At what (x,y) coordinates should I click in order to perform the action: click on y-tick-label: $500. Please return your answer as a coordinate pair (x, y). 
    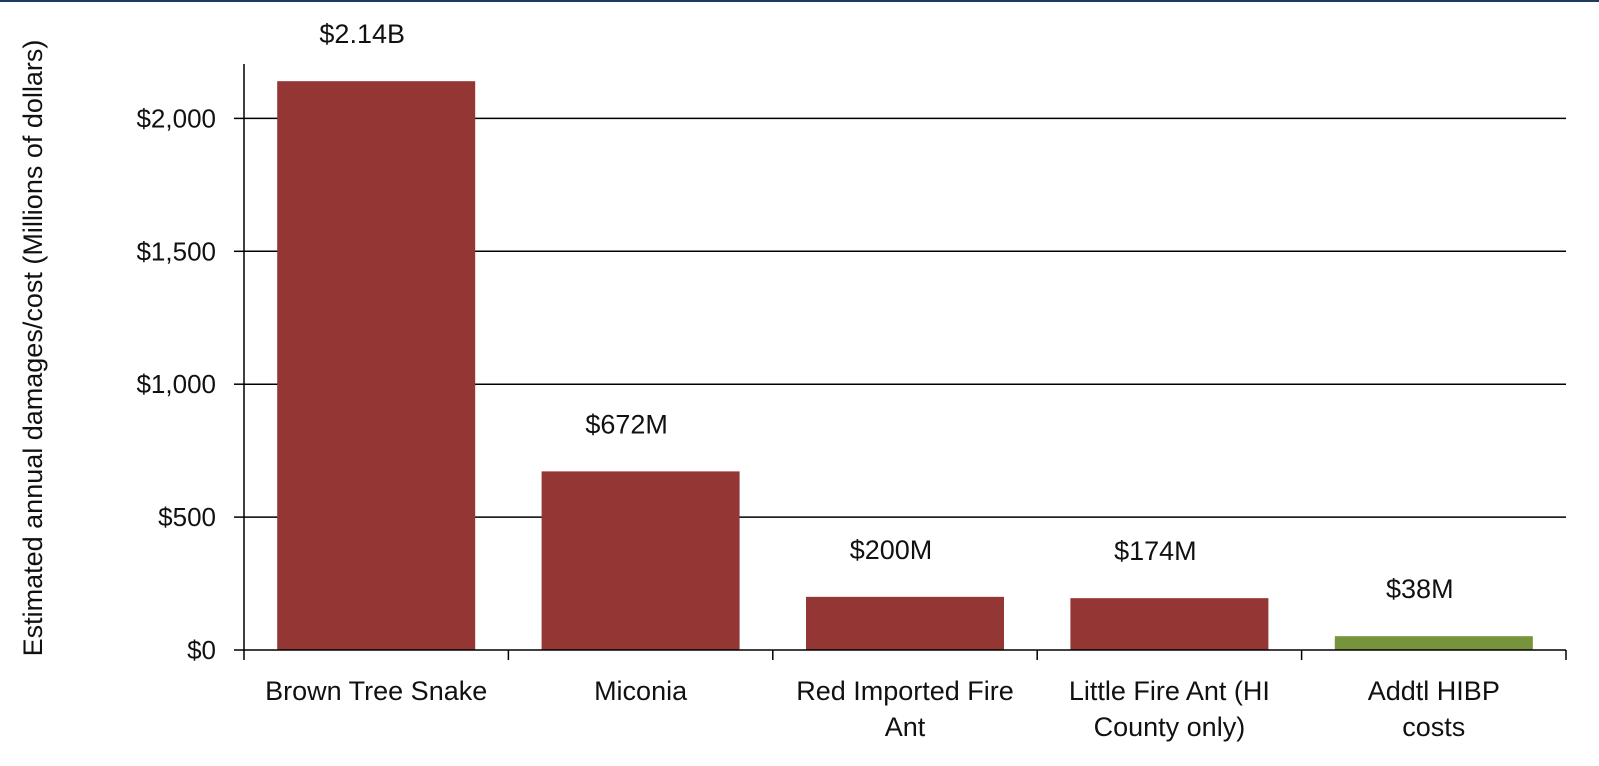
    Looking at the image, I should click on (187, 517).